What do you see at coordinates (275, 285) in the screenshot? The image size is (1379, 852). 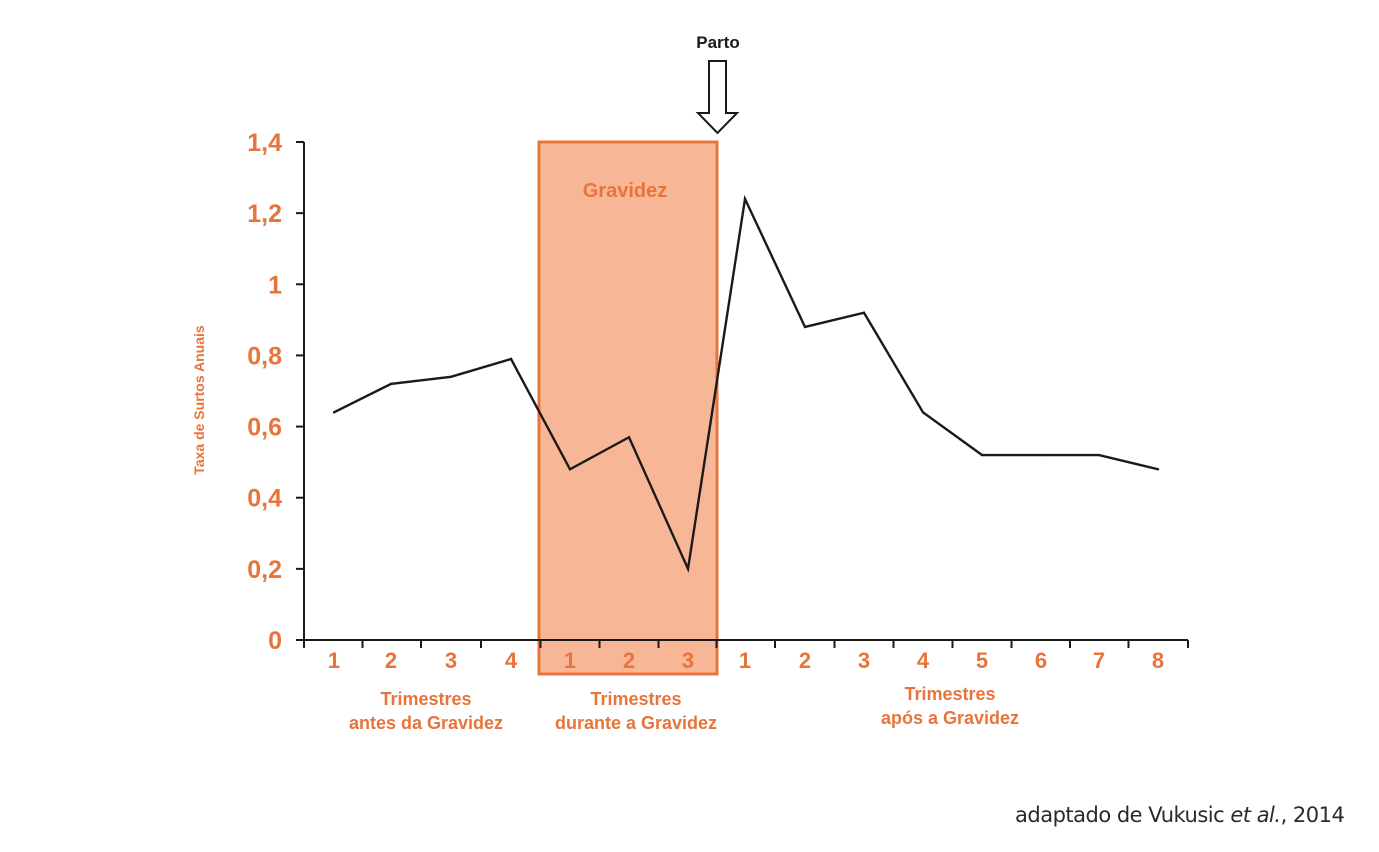 I see `y-tick-label: 1` at bounding box center [275, 285].